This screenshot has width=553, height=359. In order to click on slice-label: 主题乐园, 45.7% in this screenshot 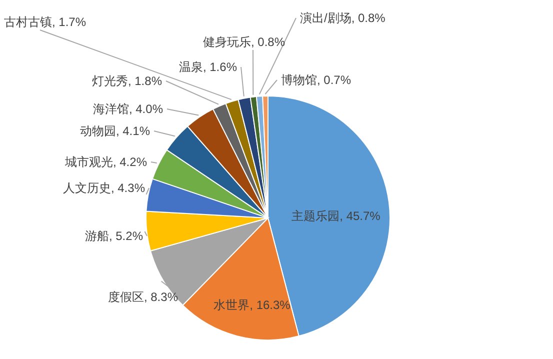, I will do `click(336, 216)`.